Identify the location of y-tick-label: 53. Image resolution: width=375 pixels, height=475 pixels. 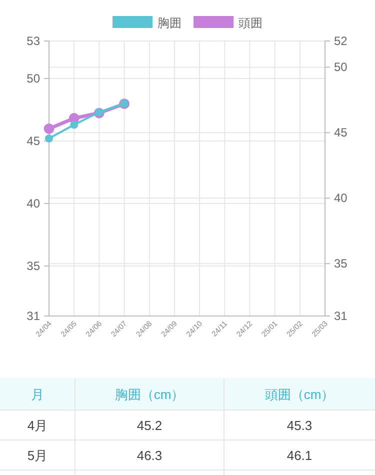
(33, 41).